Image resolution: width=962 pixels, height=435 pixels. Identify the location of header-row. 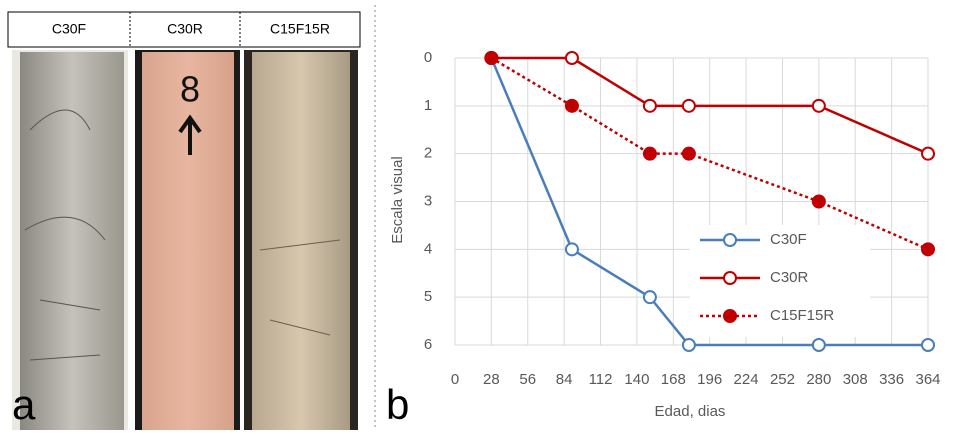
(184, 29).